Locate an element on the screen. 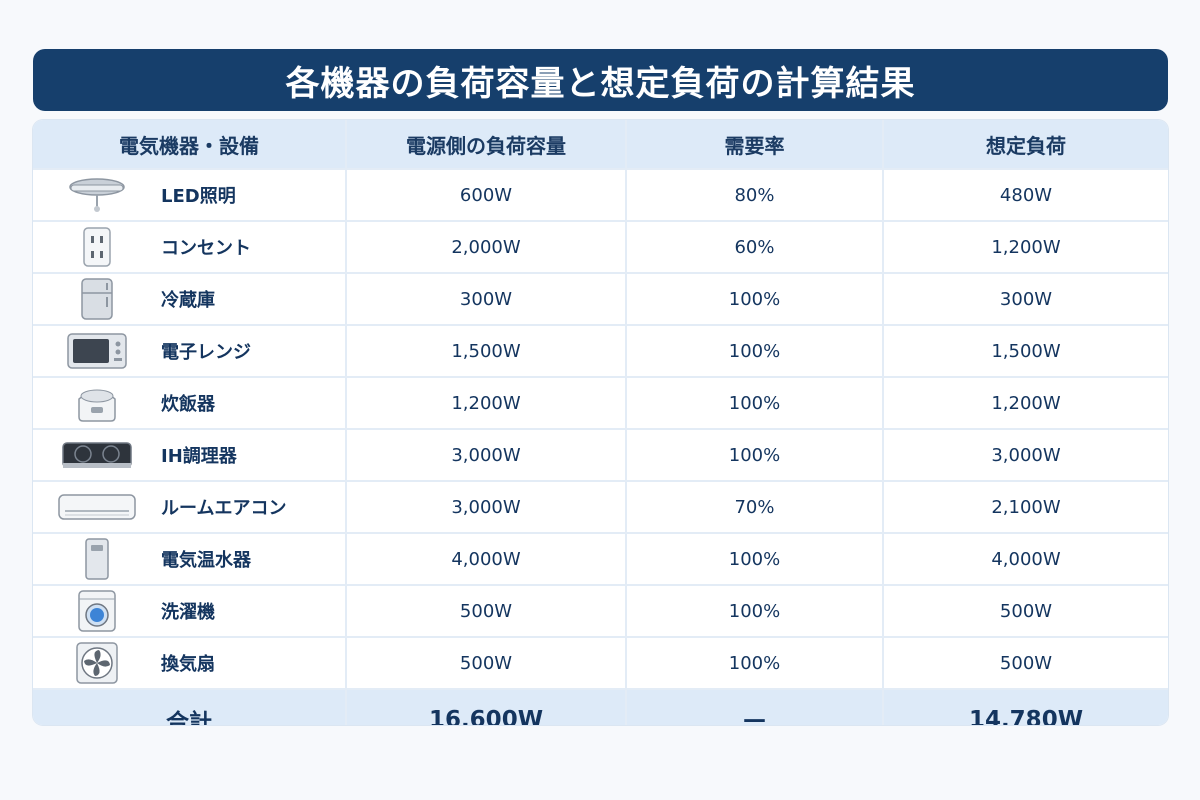  device-cell: コンセント is located at coordinates (190, 247).